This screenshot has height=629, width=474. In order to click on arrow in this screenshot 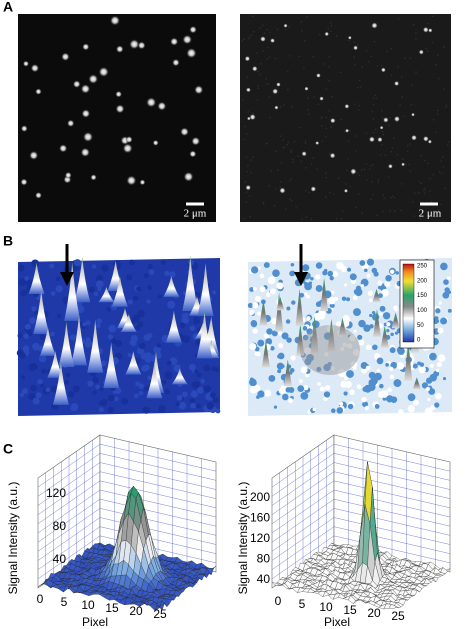, I will do `click(301, 265)`.